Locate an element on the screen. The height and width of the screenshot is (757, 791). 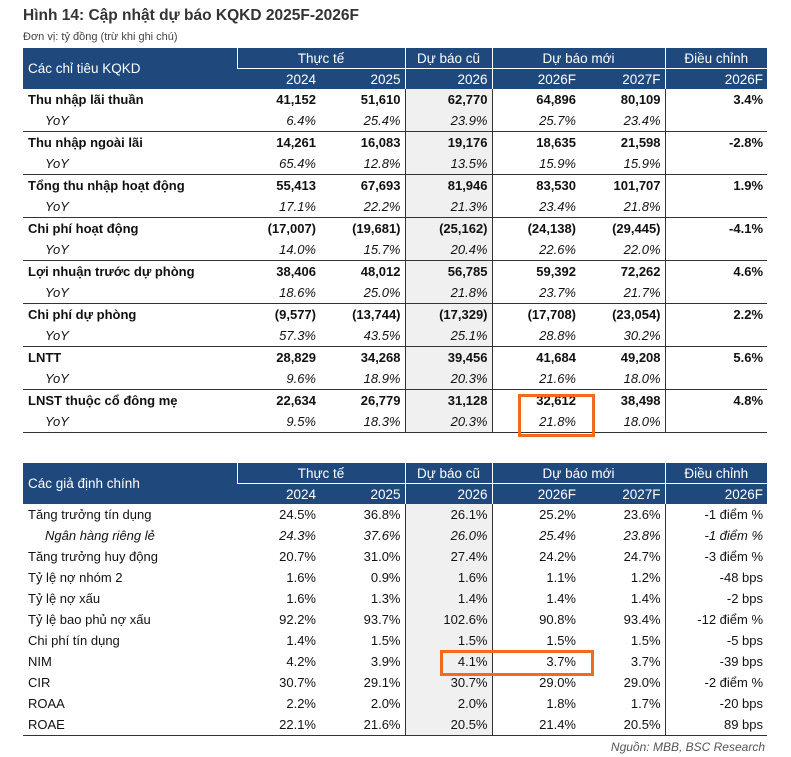
yoy-row: YoY 18.6% 25.0% 21.8% 23.7% 21.7% is located at coordinates (395, 293).